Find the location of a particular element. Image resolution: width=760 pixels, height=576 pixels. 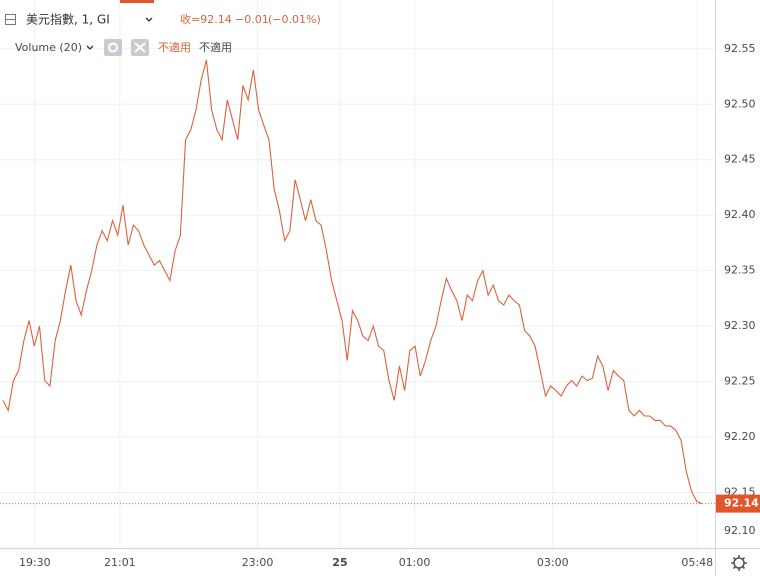

y-tick-label: 92.10 is located at coordinates (740, 530).